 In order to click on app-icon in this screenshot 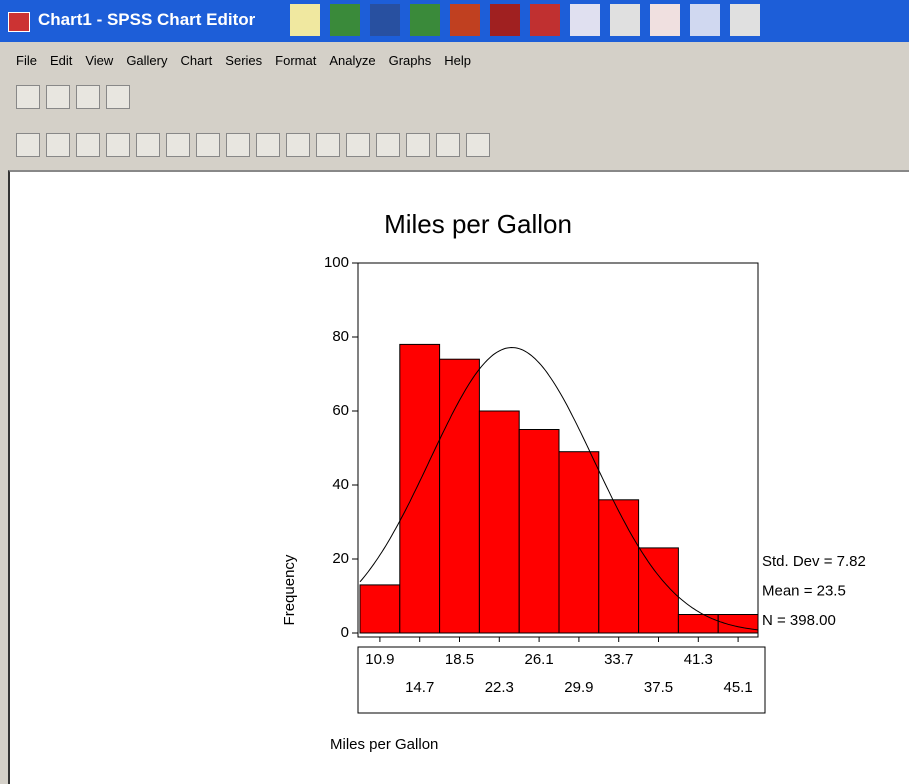, I will do `click(19, 22)`.